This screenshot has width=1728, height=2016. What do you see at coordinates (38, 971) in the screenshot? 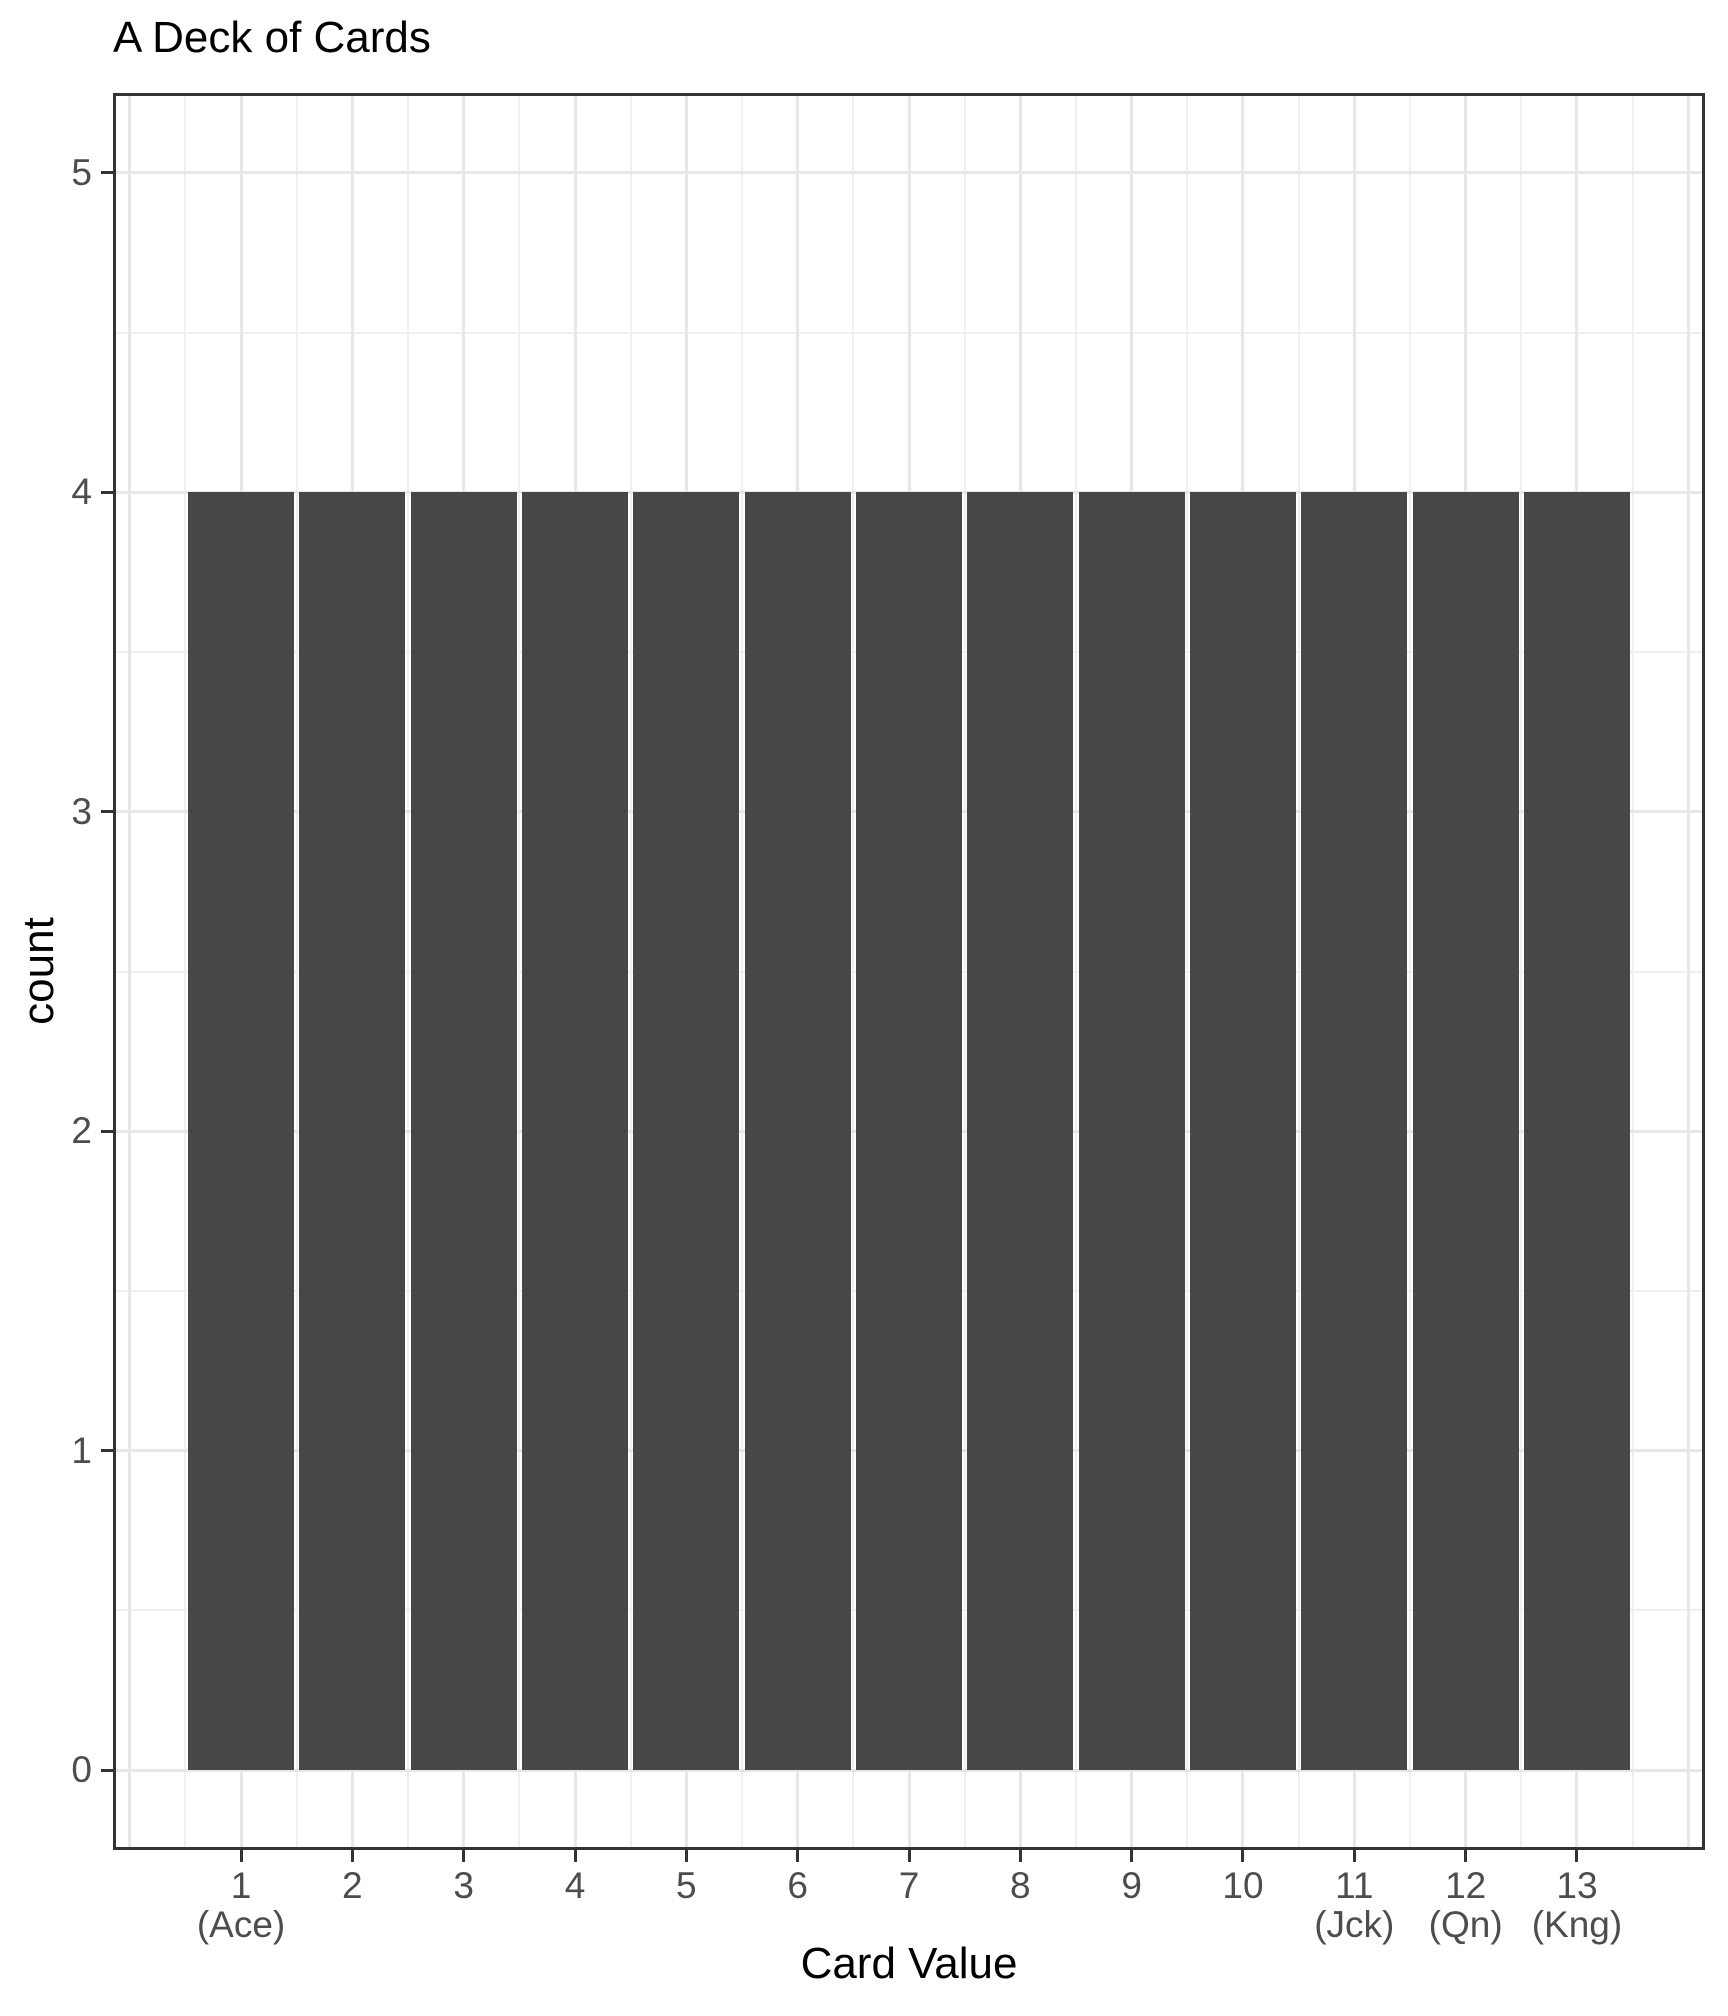
I see `y-axis-title: count` at bounding box center [38, 971].